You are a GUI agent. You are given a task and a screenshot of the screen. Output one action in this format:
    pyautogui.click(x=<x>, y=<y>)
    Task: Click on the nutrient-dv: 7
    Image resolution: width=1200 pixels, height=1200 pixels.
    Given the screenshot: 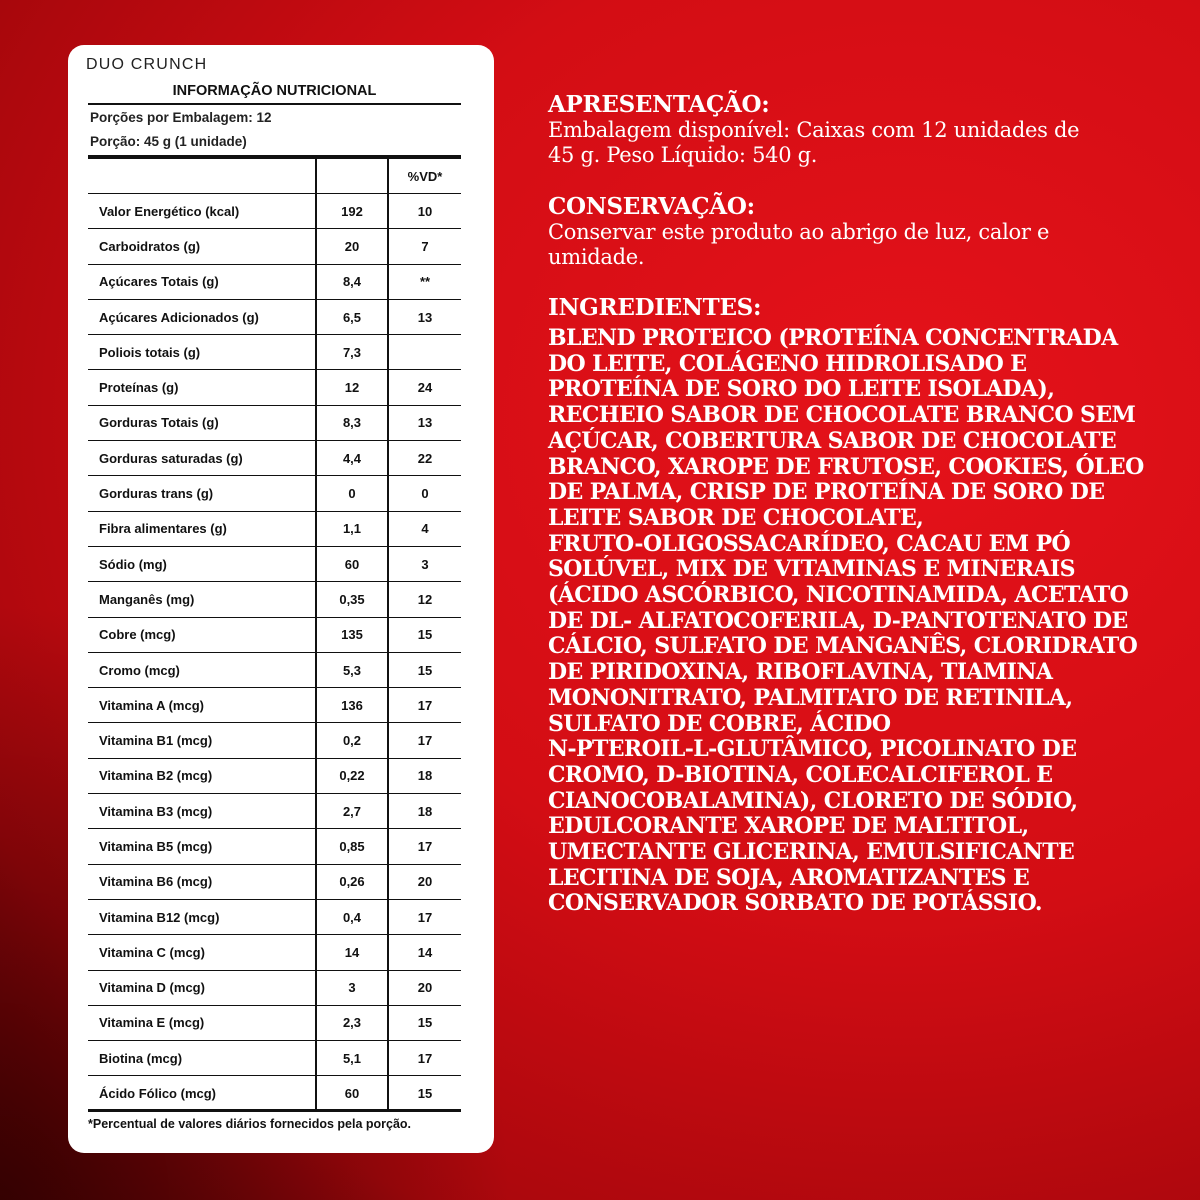 What is the action you would take?
    pyautogui.click(x=424, y=246)
    